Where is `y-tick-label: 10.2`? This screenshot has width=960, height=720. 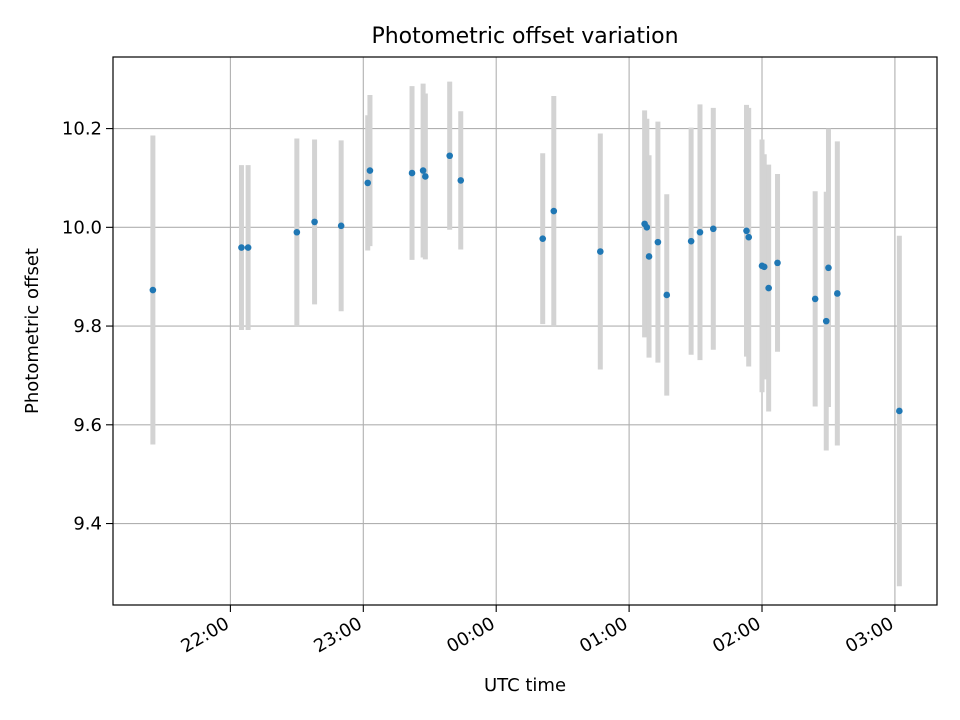
y-tick-label: 10.2 is located at coordinates (82, 129).